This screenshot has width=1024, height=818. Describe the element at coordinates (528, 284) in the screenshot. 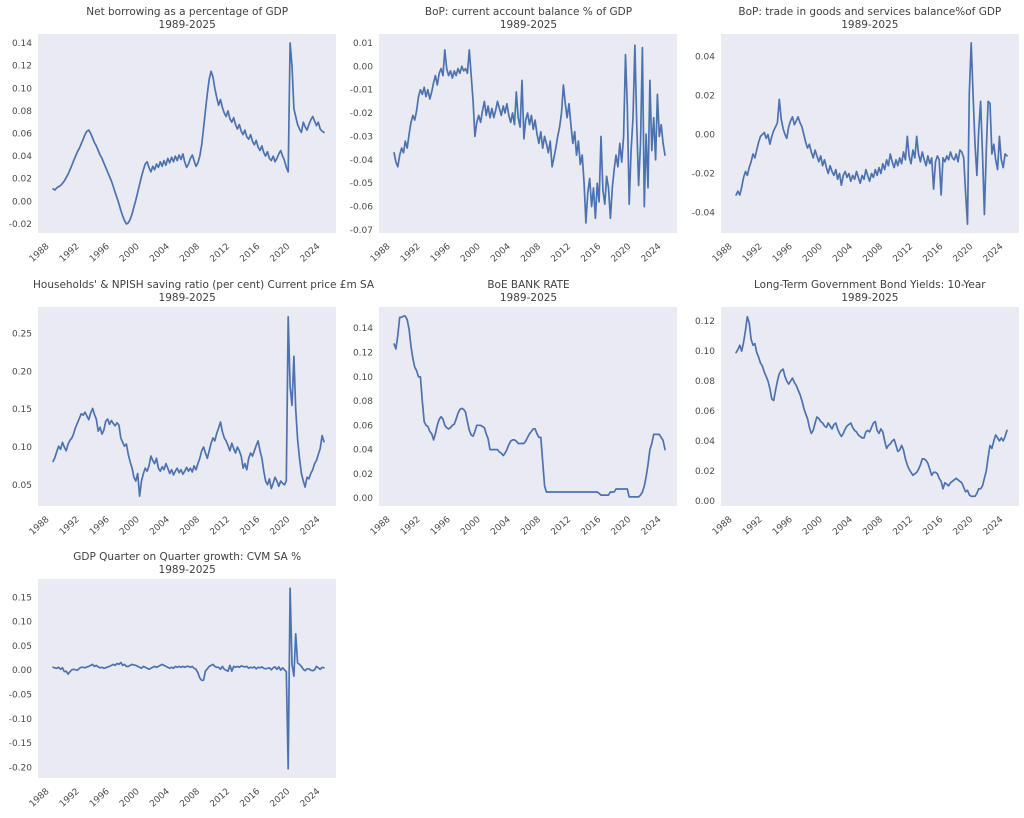

I see `chart-title: BoE BANK RATE` at that location.